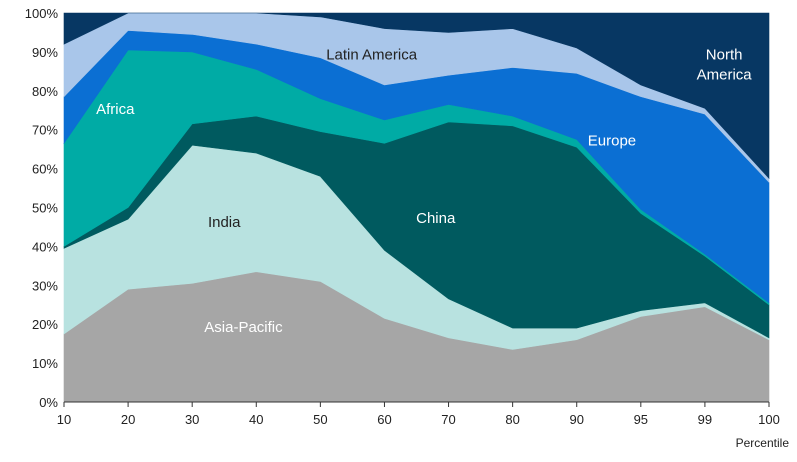  What do you see at coordinates (128, 419) in the screenshot?
I see `x-tick-label: 20` at bounding box center [128, 419].